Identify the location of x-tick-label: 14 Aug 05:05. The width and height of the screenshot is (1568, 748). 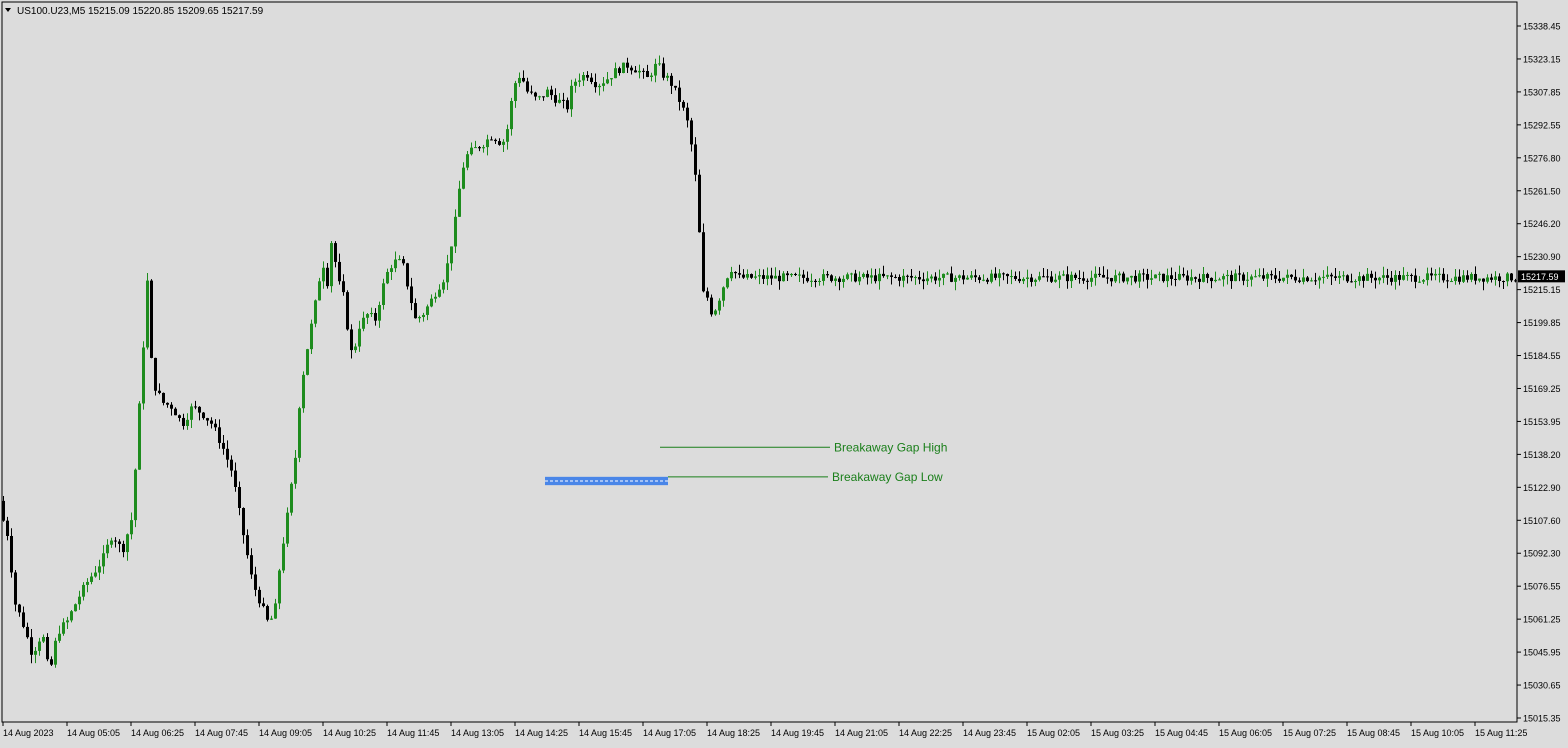
(93, 733).